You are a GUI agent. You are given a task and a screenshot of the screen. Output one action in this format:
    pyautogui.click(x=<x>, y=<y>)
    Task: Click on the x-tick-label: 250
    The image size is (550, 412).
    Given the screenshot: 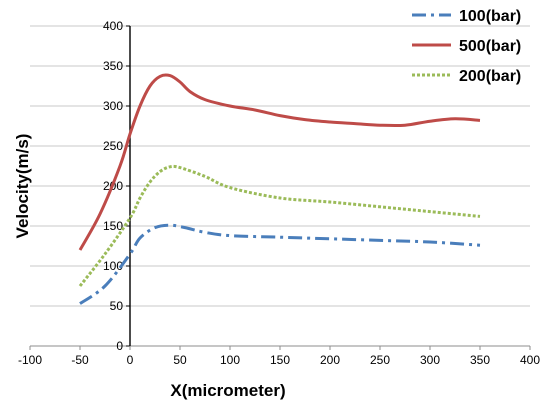 What is the action you would take?
    pyautogui.click(x=380, y=360)
    